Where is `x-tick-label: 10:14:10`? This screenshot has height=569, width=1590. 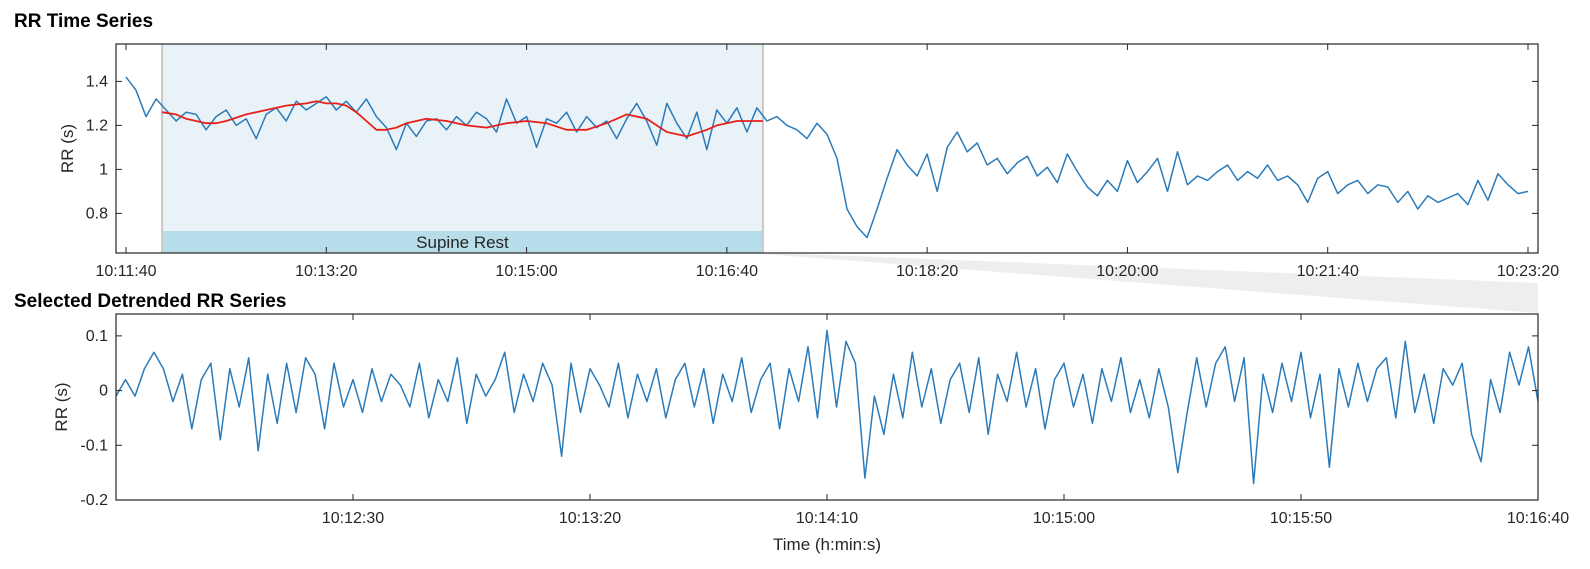
x-tick-label: 10:14:10 is located at coordinates (827, 518).